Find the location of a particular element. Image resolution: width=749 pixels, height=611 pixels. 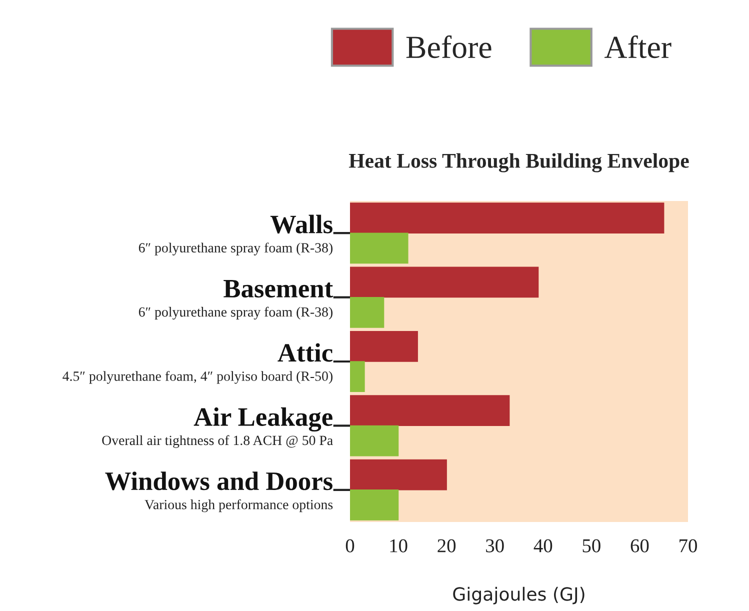

y-tick-label: Walls 6″ polyurethane spray foam (R-38) is located at coordinates (235, 235).